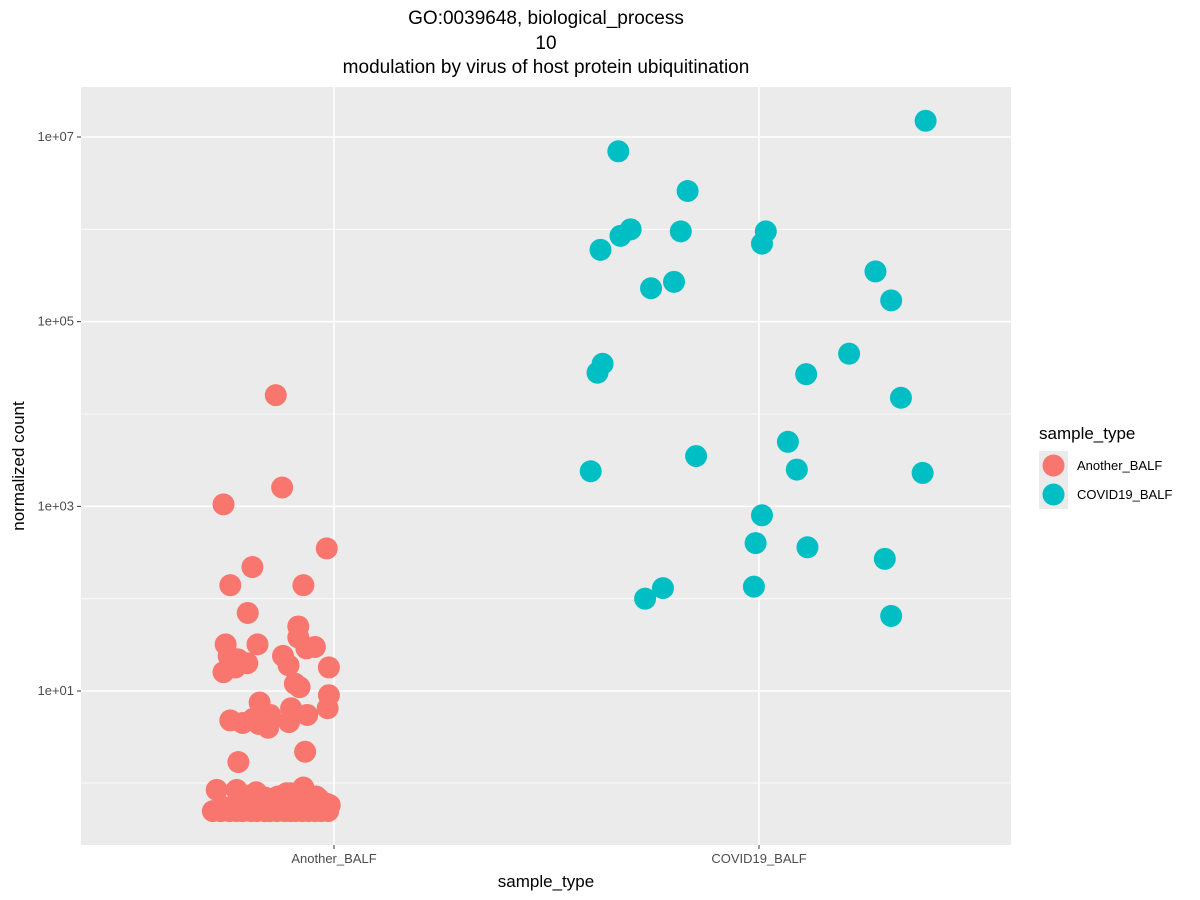 Image resolution: width=1200 pixels, height=900 pixels. Describe the element at coordinates (1087, 433) in the screenshot. I see `legend-title: sample_type` at that location.